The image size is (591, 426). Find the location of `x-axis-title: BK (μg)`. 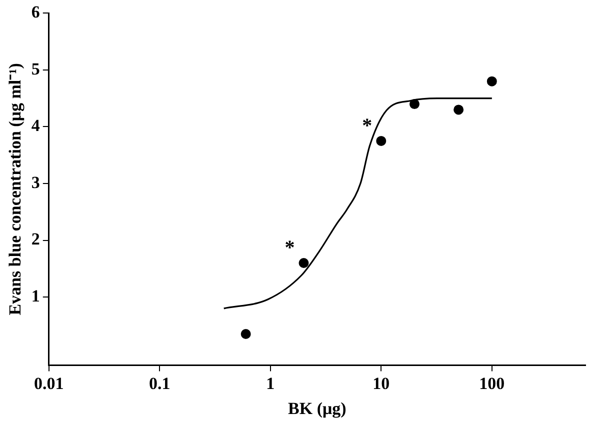

x-axis-title: BK (μg) is located at coordinates (317, 408).